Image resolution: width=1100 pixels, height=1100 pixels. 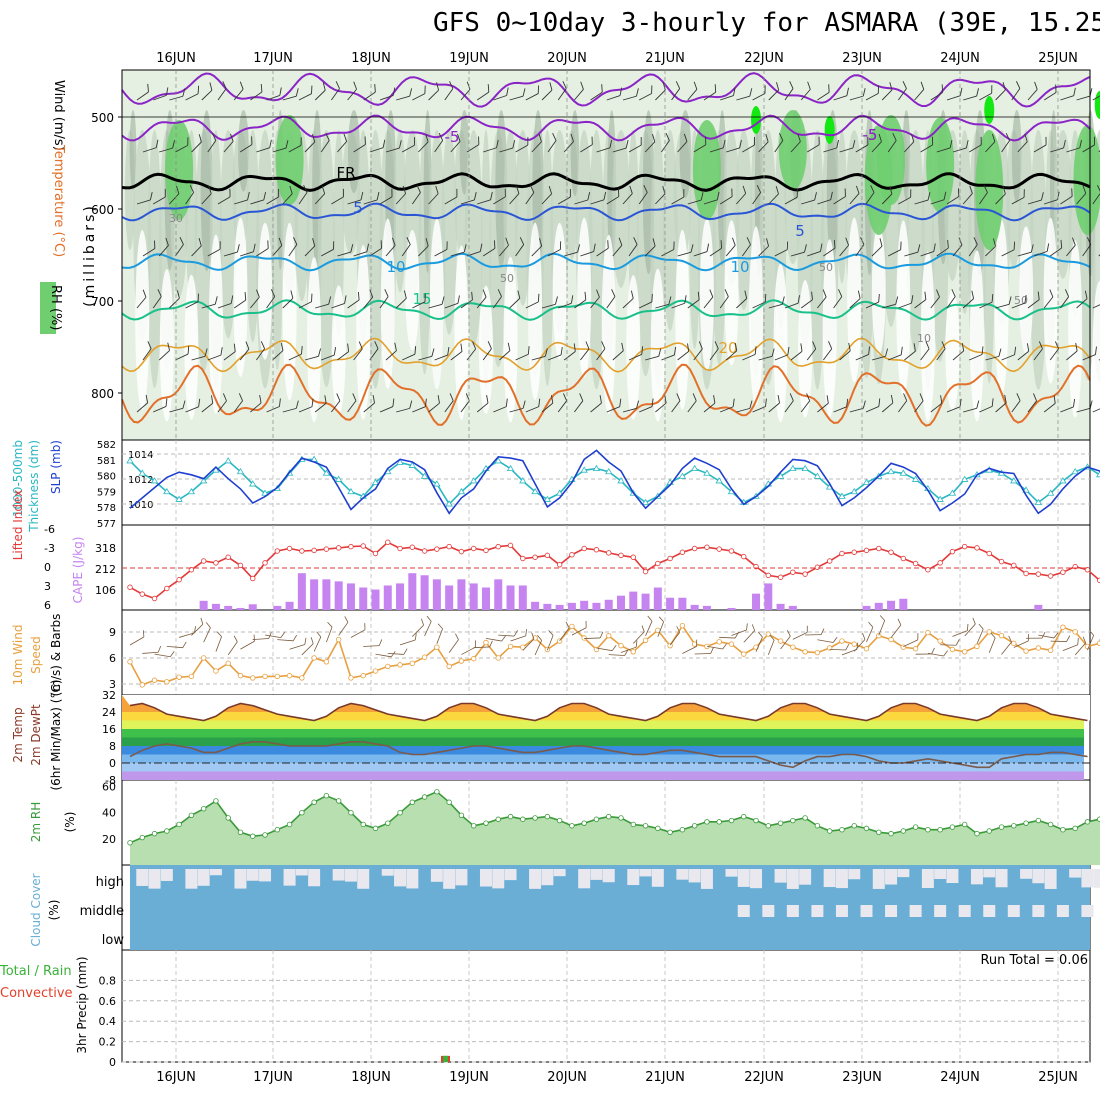 What do you see at coordinates (1058, 58) in the screenshot?
I see `date-label-top: 25JUN` at bounding box center [1058, 58].